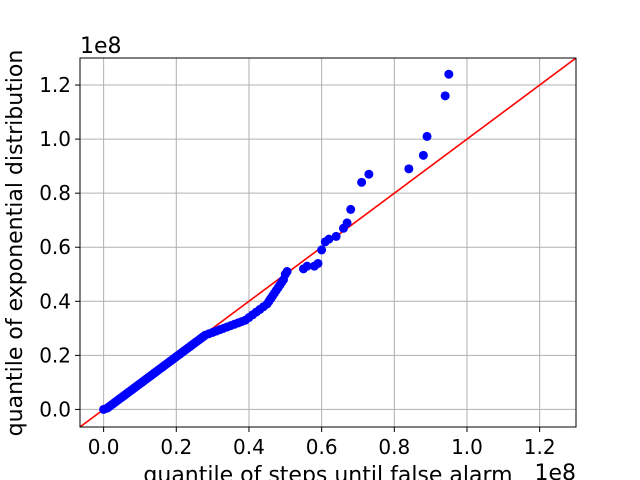 This screenshot has height=480, width=640. Describe the element at coordinates (55, 301) in the screenshot. I see `y-tick-label: 0.4` at that location.